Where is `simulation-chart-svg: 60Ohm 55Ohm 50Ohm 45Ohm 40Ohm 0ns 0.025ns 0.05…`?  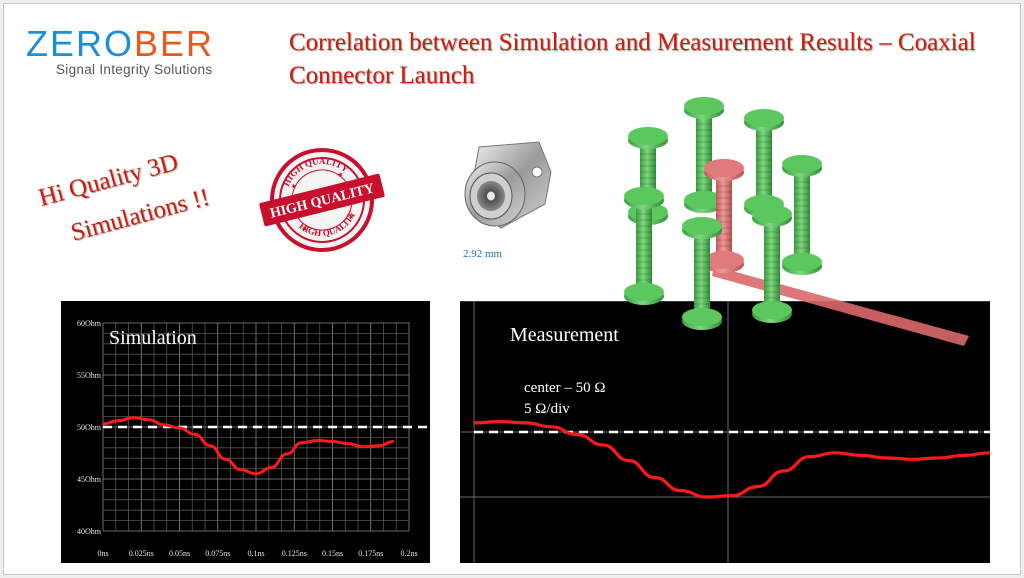 simulation-chart-svg: 60Ohm 55Ohm 50Ohm 45Ohm 40Ohm 0ns 0.025ns 0.05… is located at coordinates (252, 438).